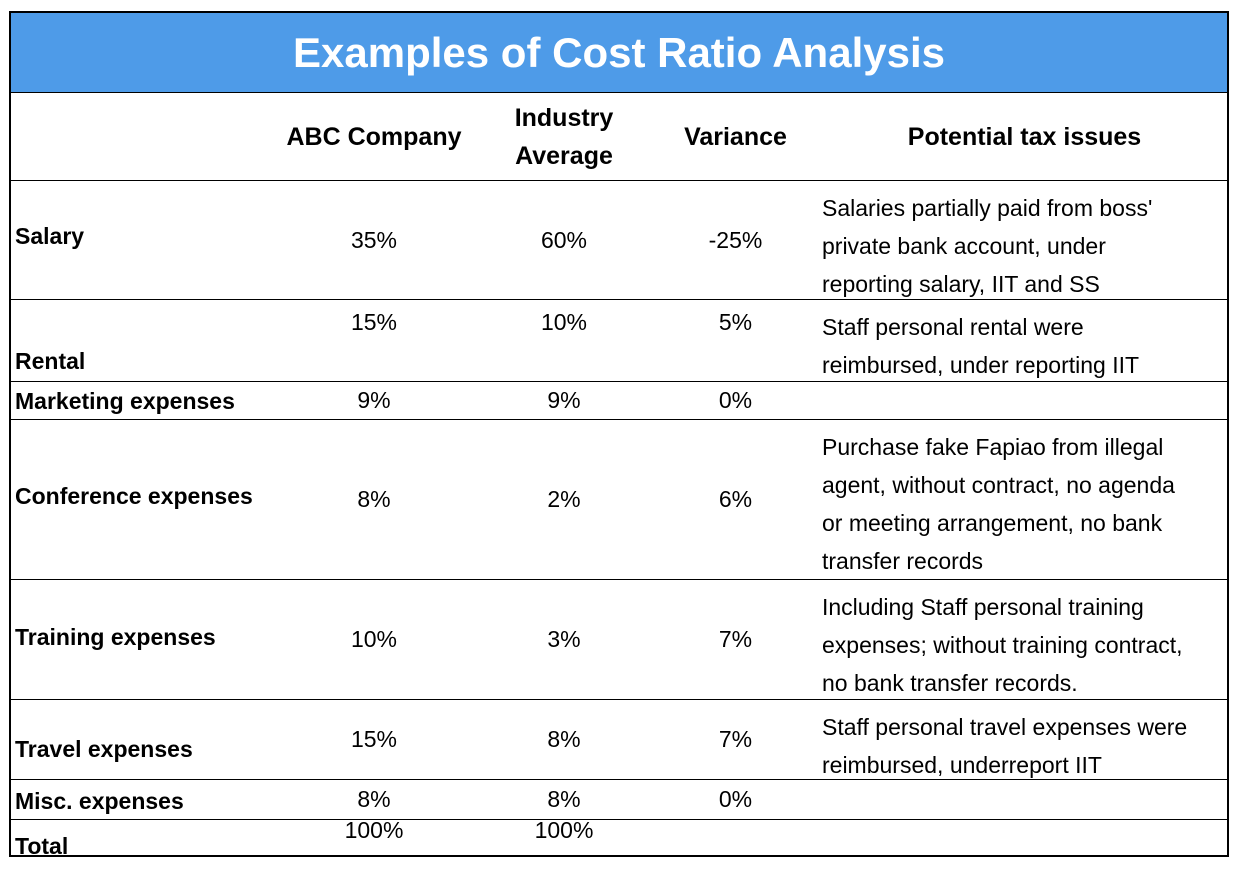  Describe the element at coordinates (964, 246) in the screenshot. I see `tax-issue-line: private bank account, under` at that location.